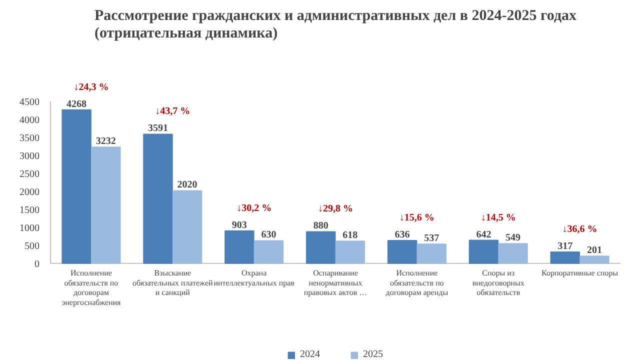  Describe the element at coordinates (30, 138) in the screenshot. I see `y-tick-label: 3500` at that location.